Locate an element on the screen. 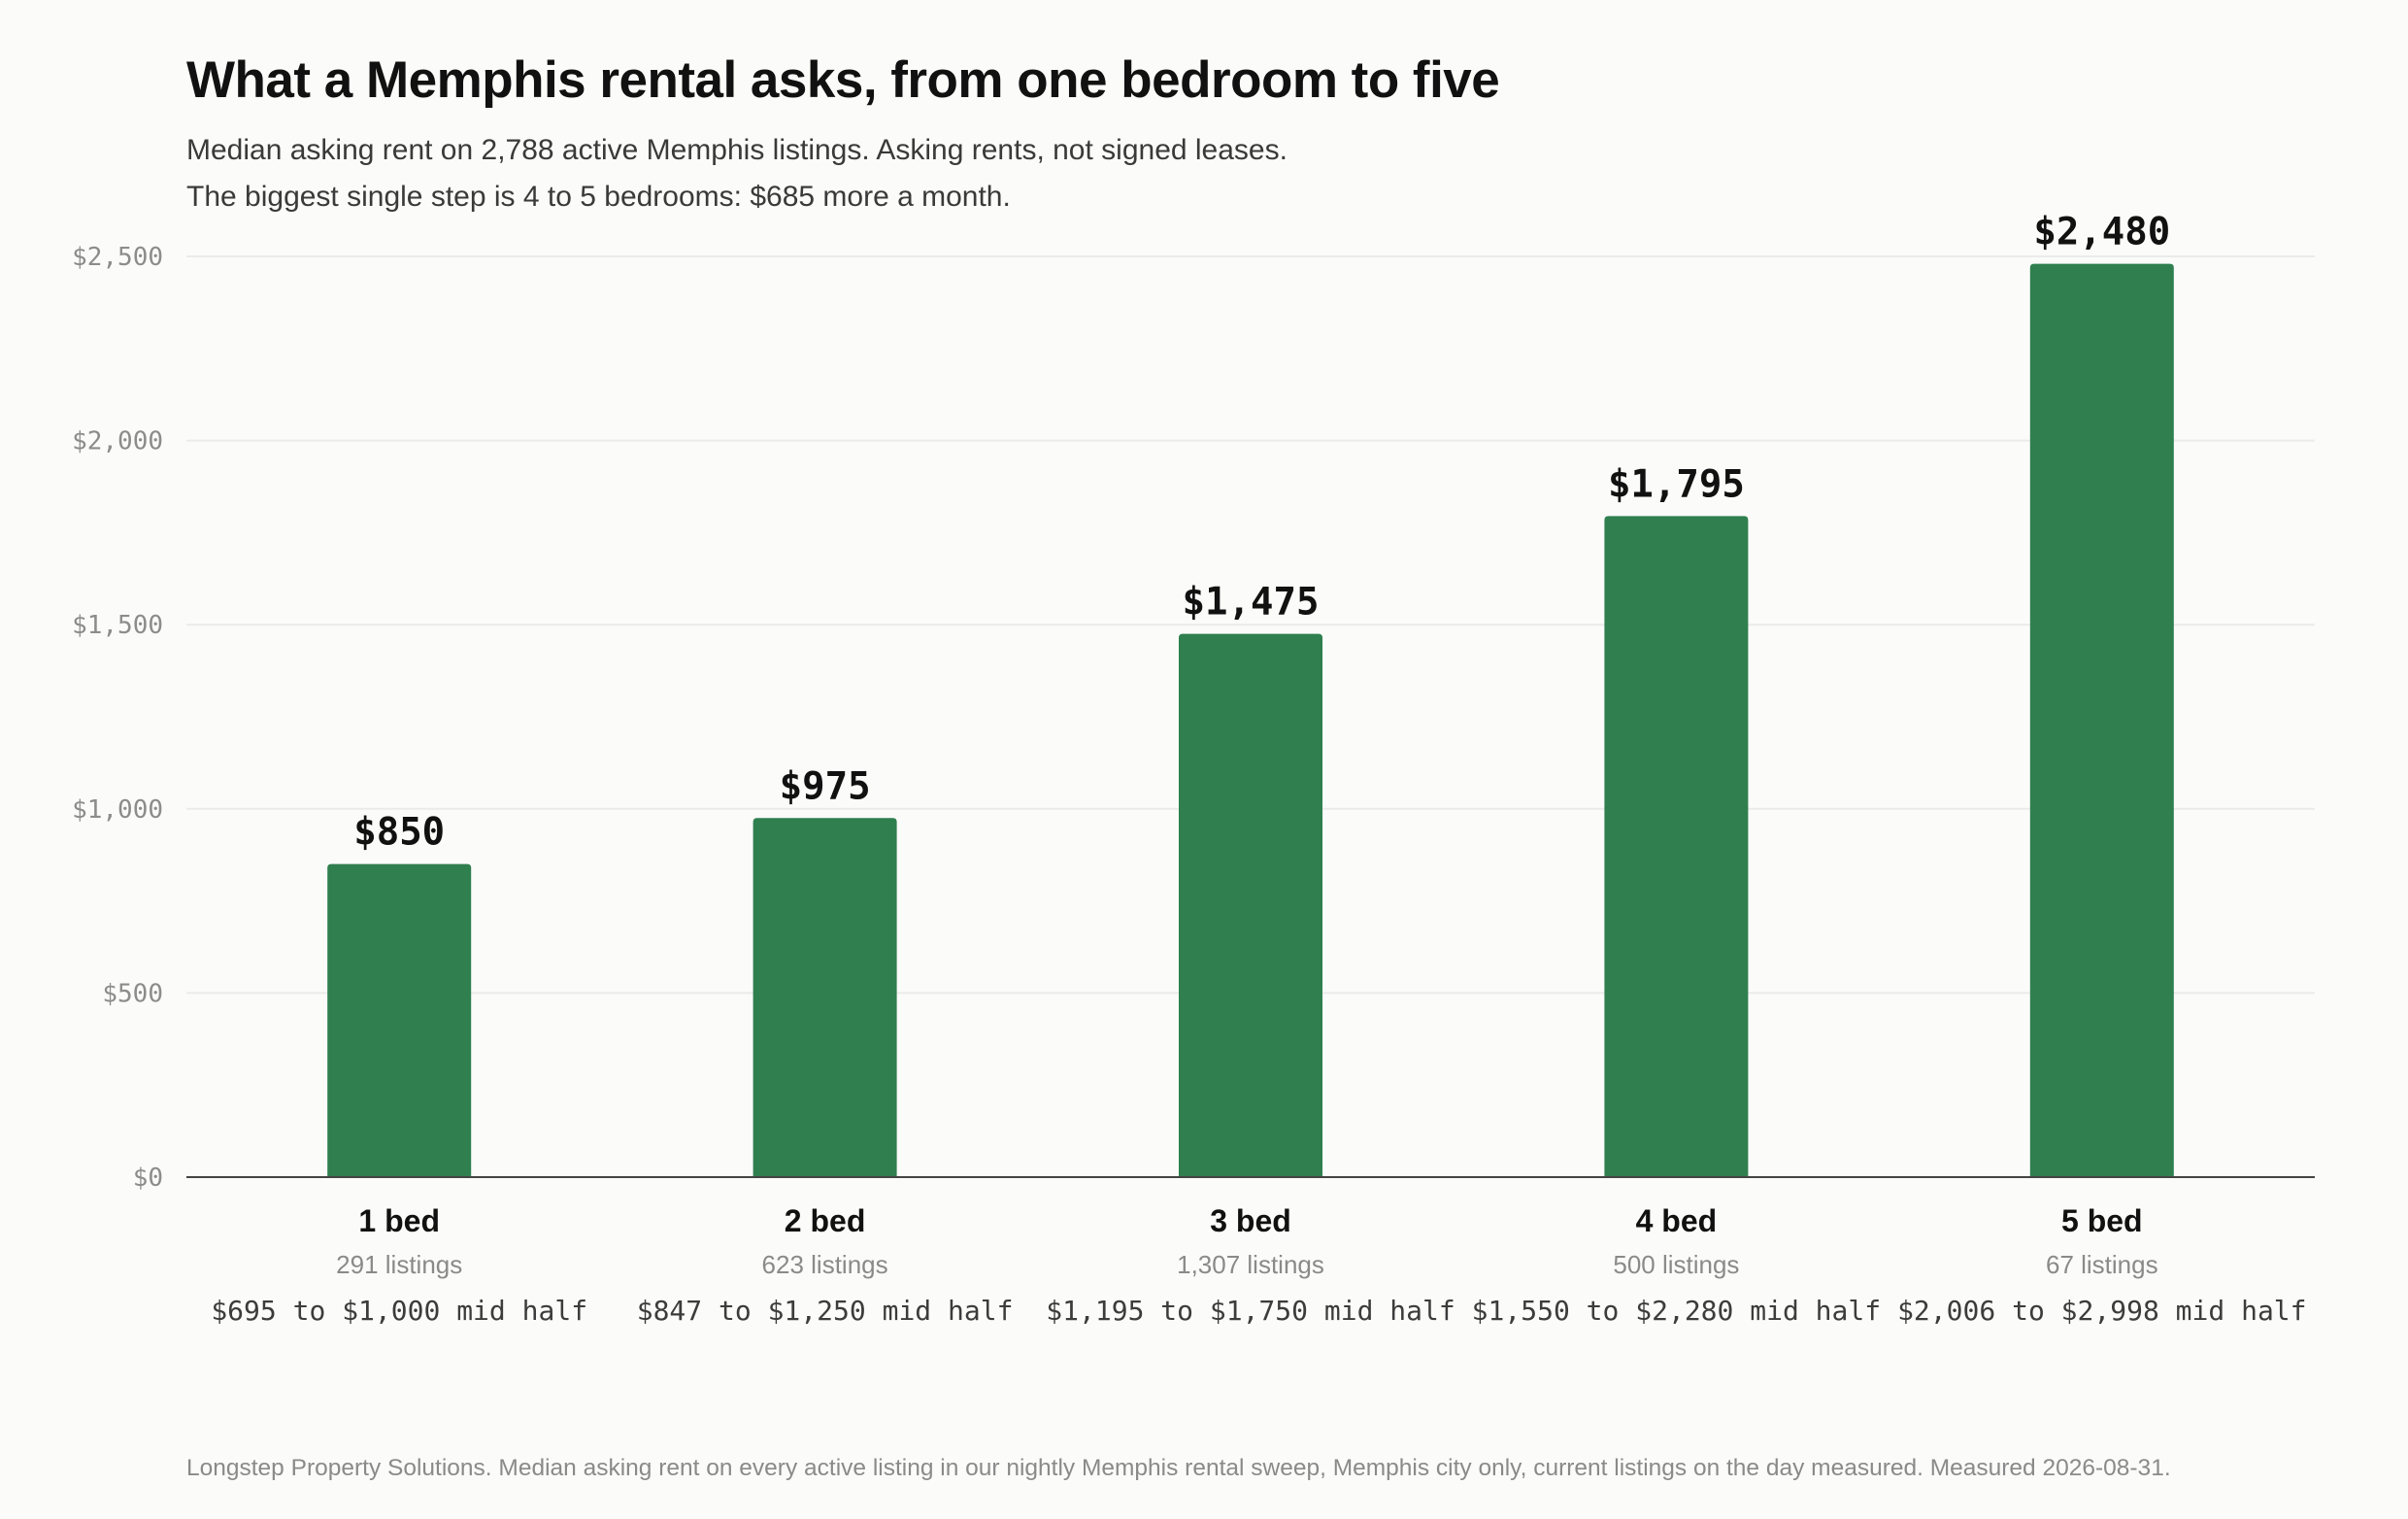  listing-count-label: 67 listings is located at coordinates (2102, 1264).